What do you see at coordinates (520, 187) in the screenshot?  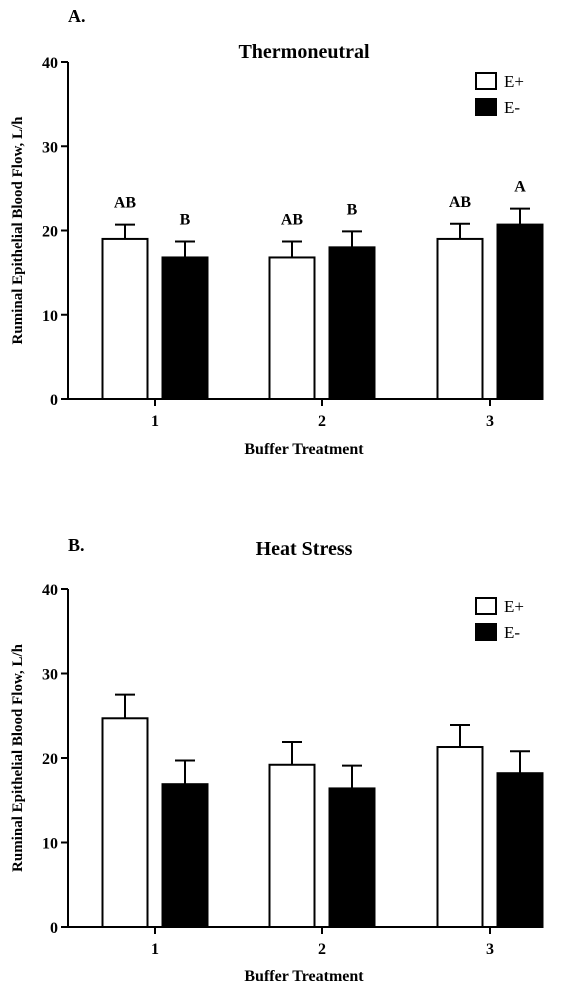 I see `significance-label: A` at bounding box center [520, 187].